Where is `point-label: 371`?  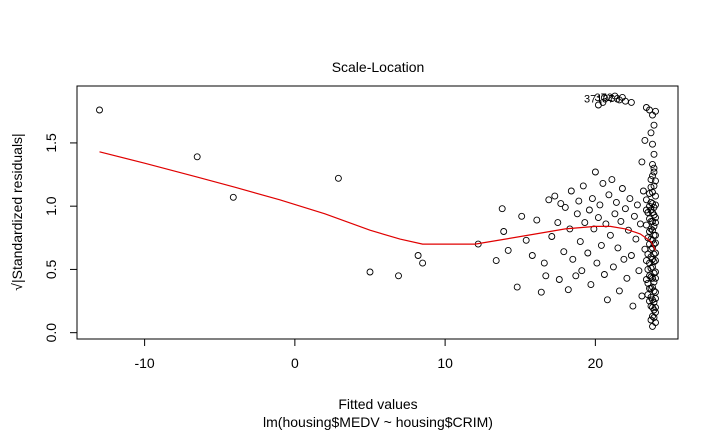
point-label: 371 is located at coordinates (593, 99).